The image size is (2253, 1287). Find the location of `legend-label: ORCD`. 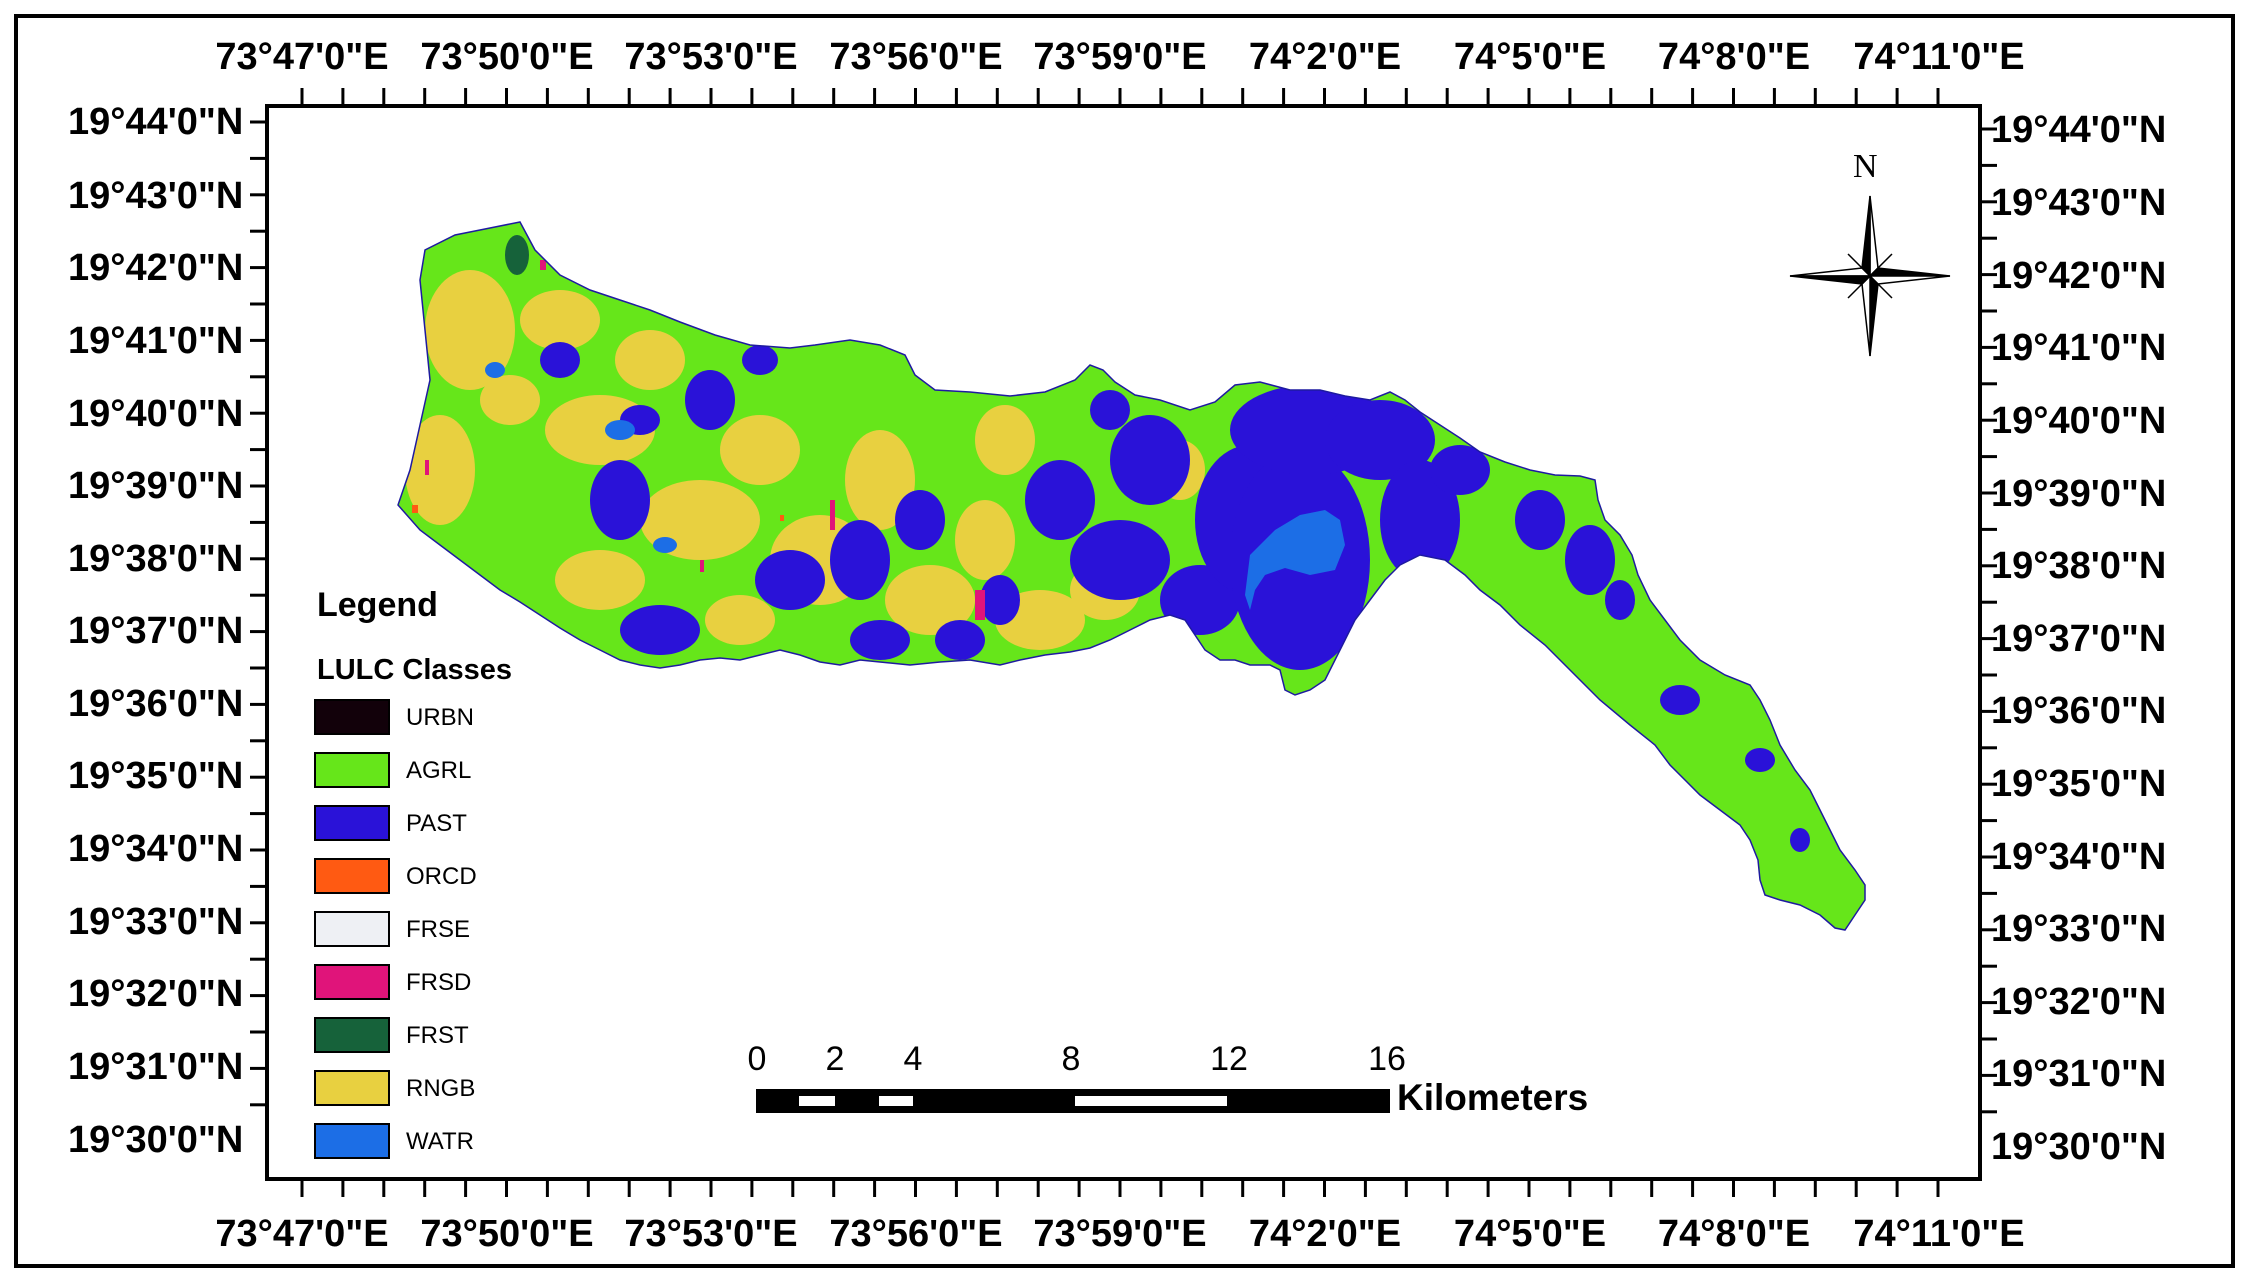

legend-label: ORCD is located at coordinates (441, 876).